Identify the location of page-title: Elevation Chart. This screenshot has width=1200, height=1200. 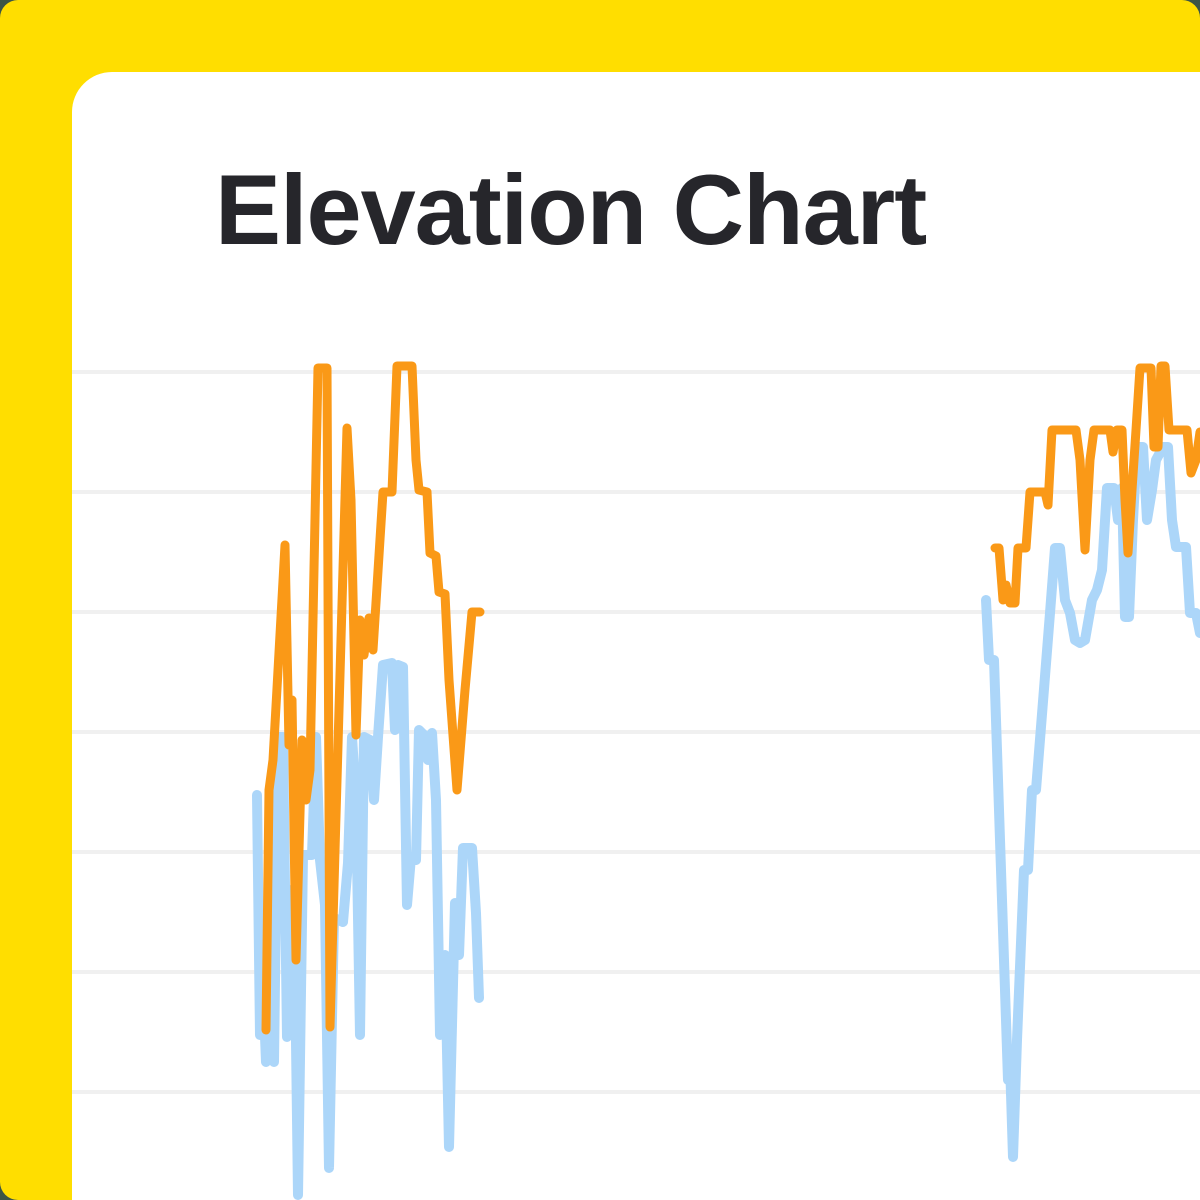
(571, 209).